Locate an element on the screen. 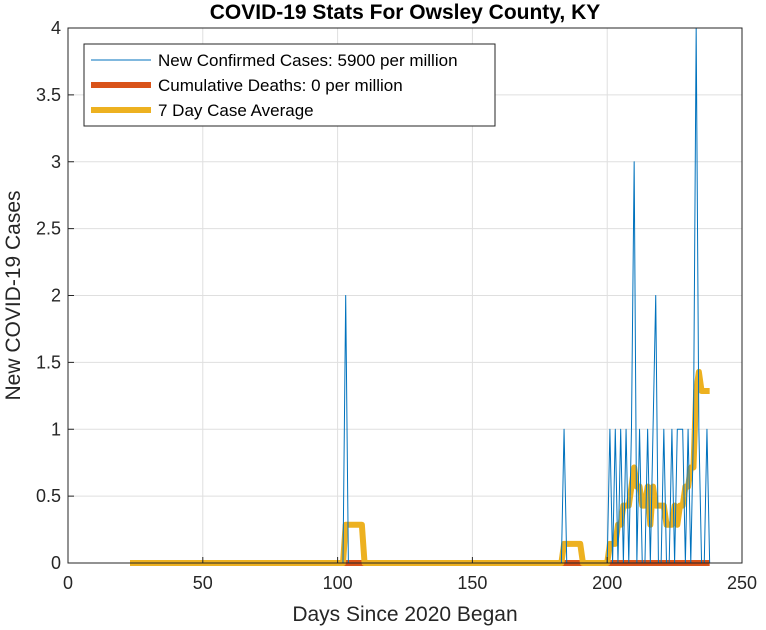 The height and width of the screenshot is (630, 766). y-tick-label: 1.5 is located at coordinates (48, 362).